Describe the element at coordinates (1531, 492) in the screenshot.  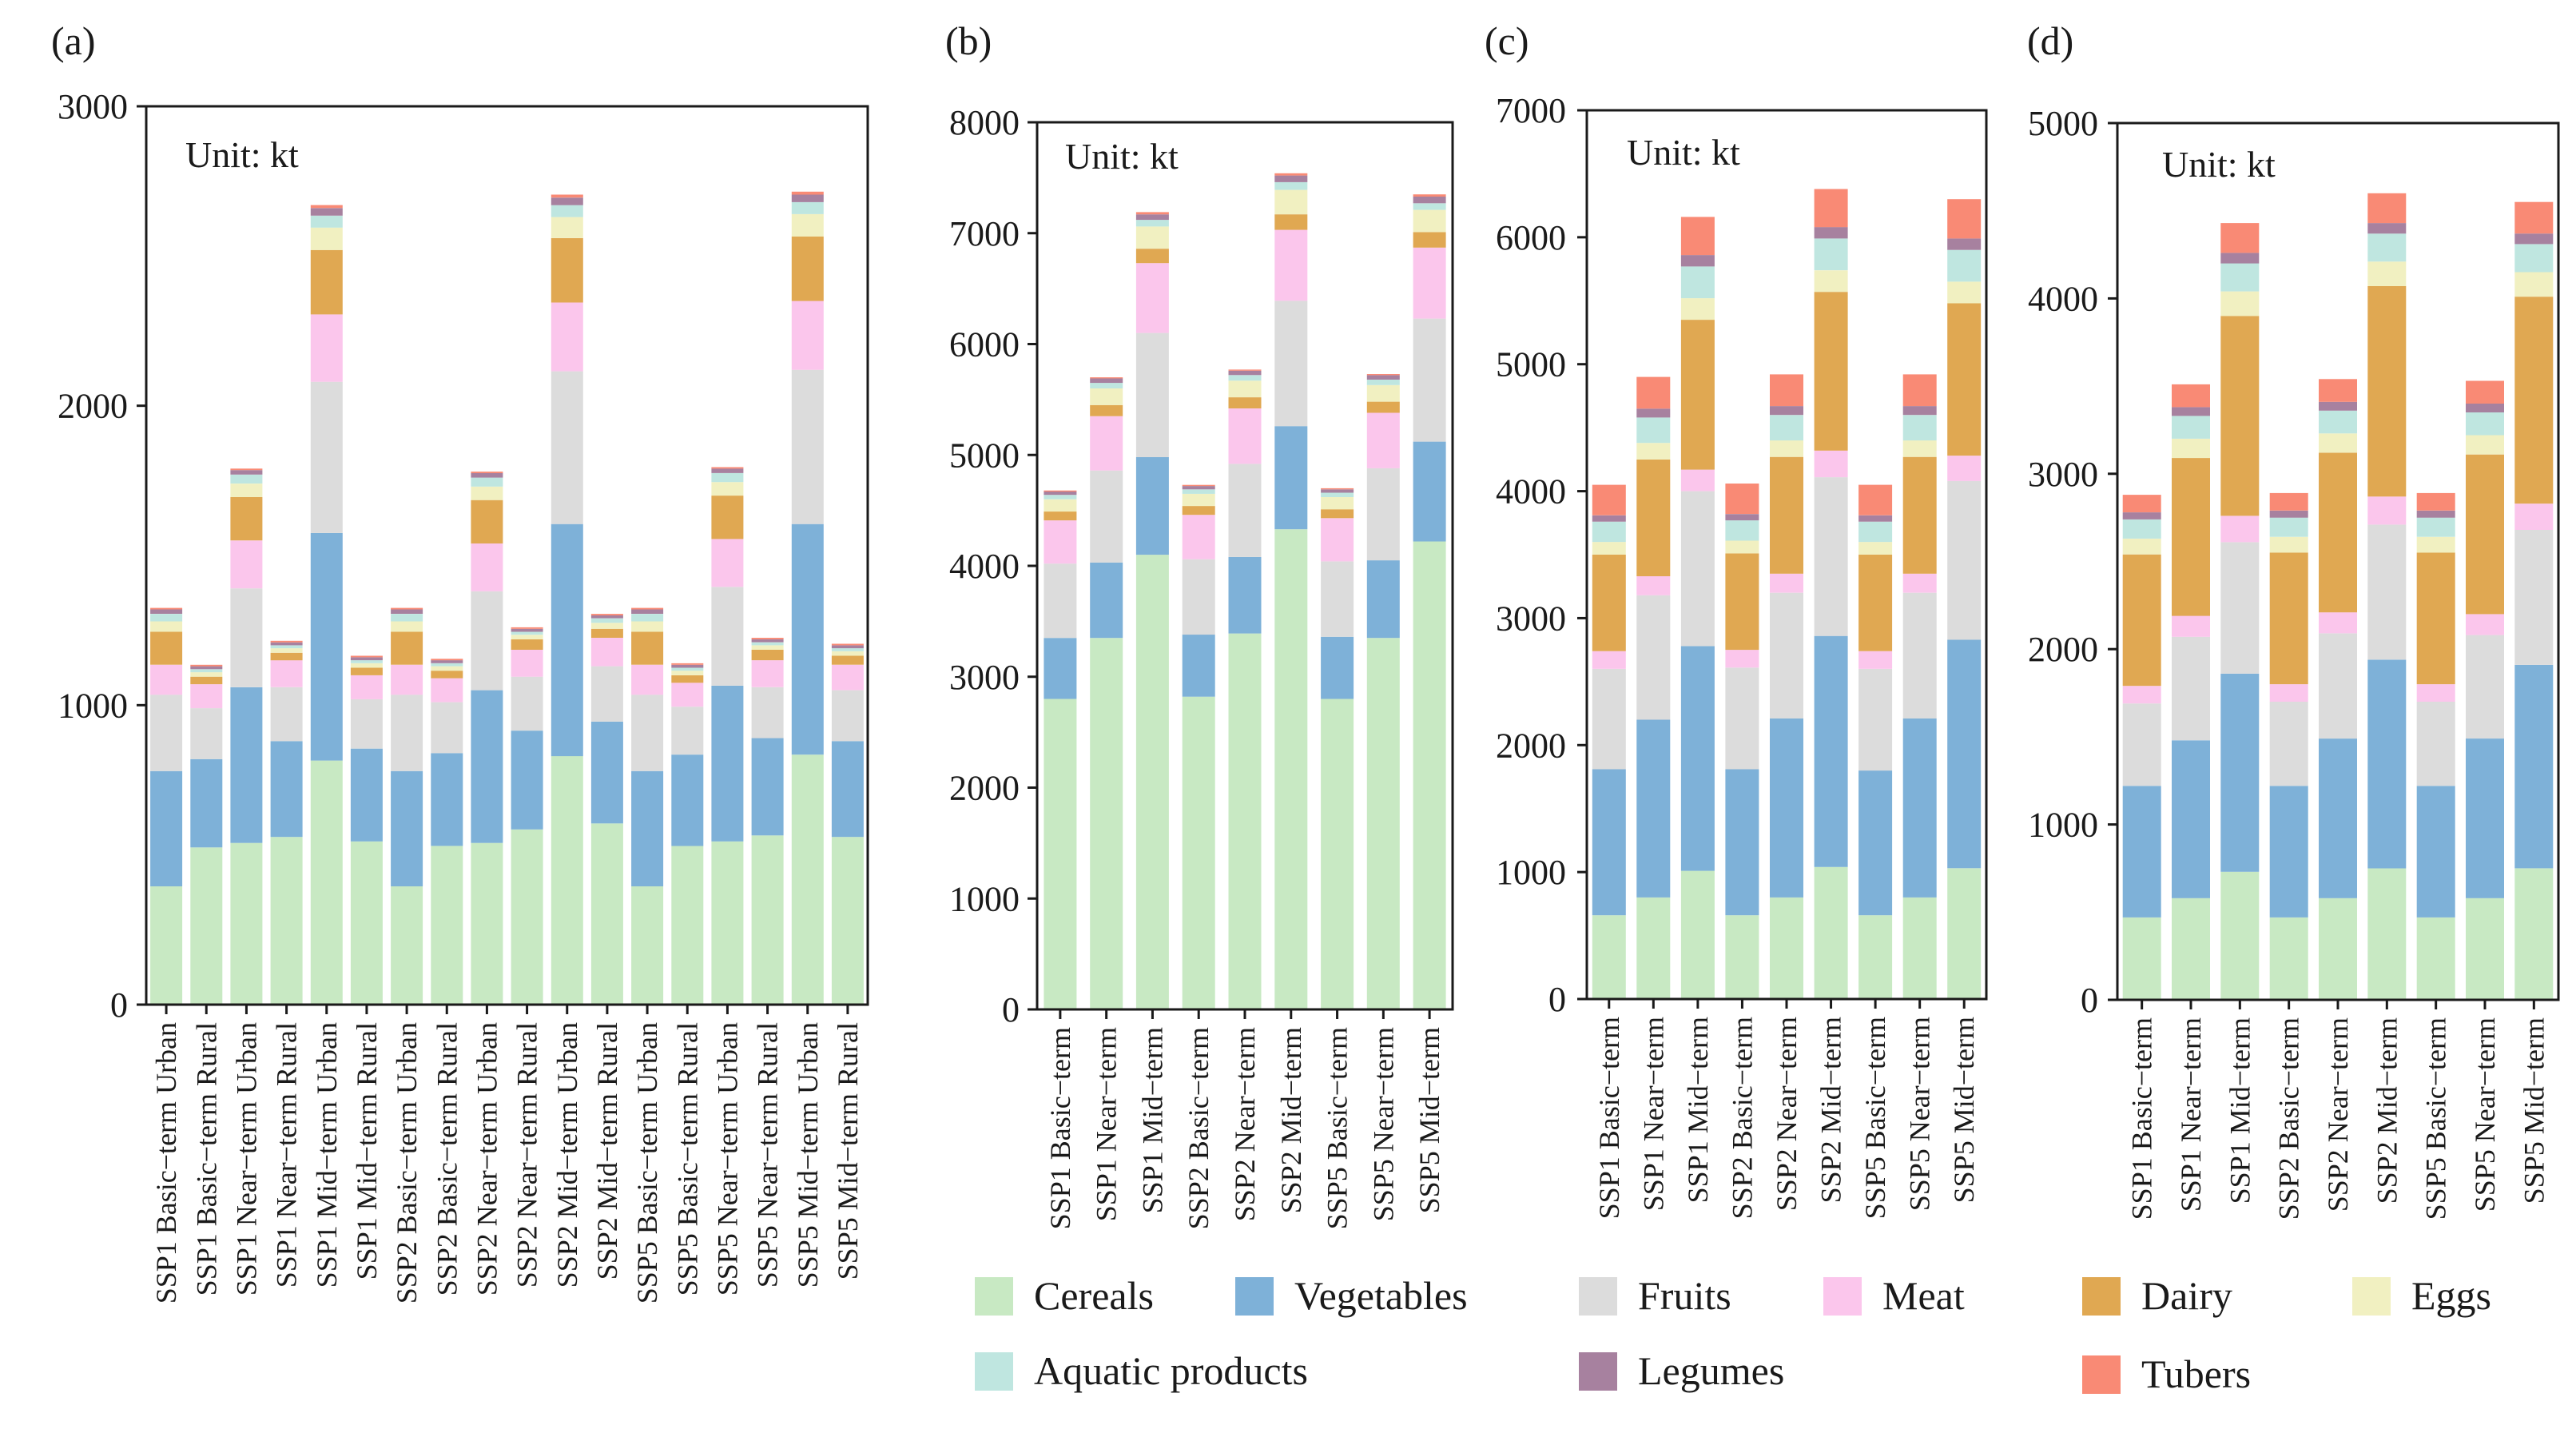
I see `y-tick-label: 4000` at that location.